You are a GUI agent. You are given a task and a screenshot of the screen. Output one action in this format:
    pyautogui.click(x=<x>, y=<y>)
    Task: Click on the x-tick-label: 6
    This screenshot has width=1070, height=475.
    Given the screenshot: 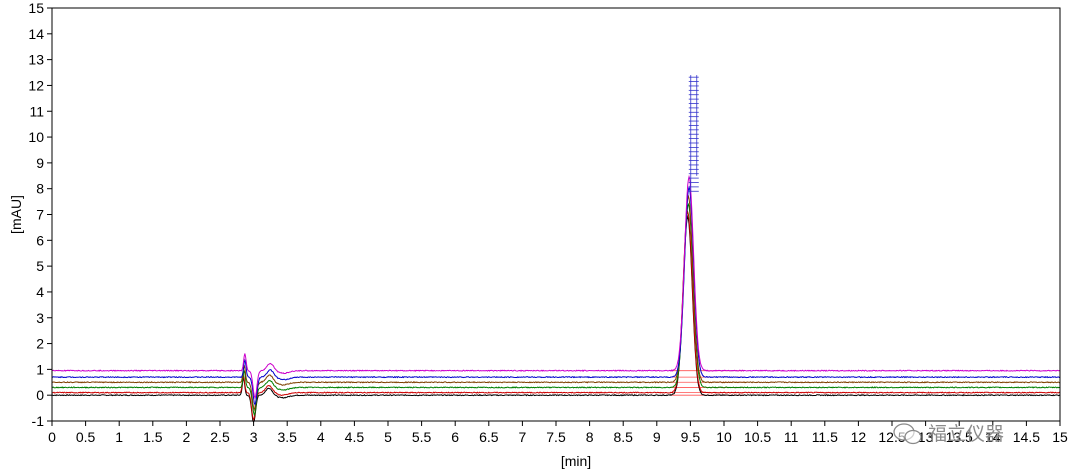 What is the action you would take?
    pyautogui.click(x=455, y=437)
    